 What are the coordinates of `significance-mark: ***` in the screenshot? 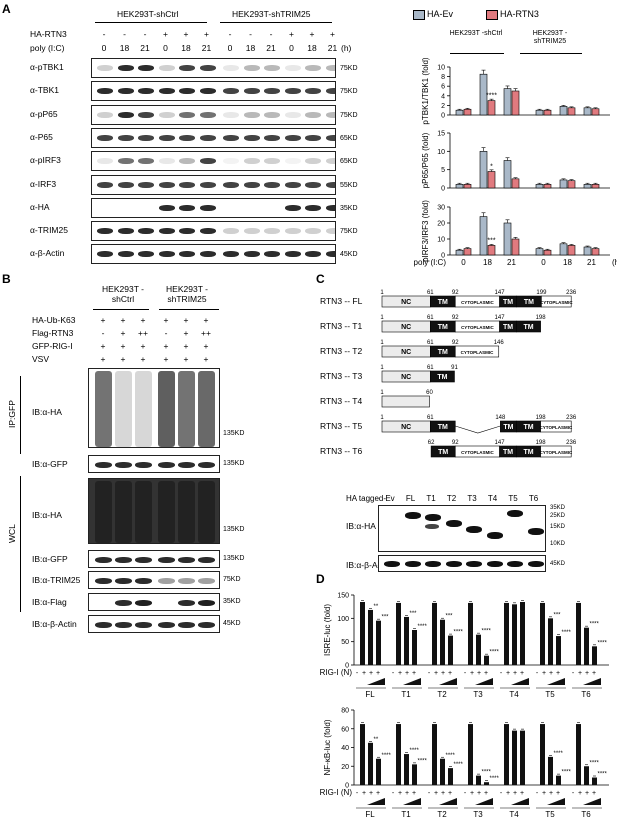 It's located at (450, 617).